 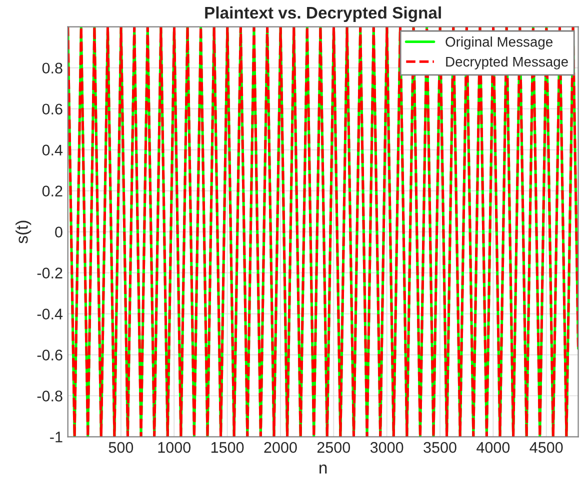 What do you see at coordinates (52, 191) in the screenshot?
I see `y-tick-label: 0.2` at bounding box center [52, 191].